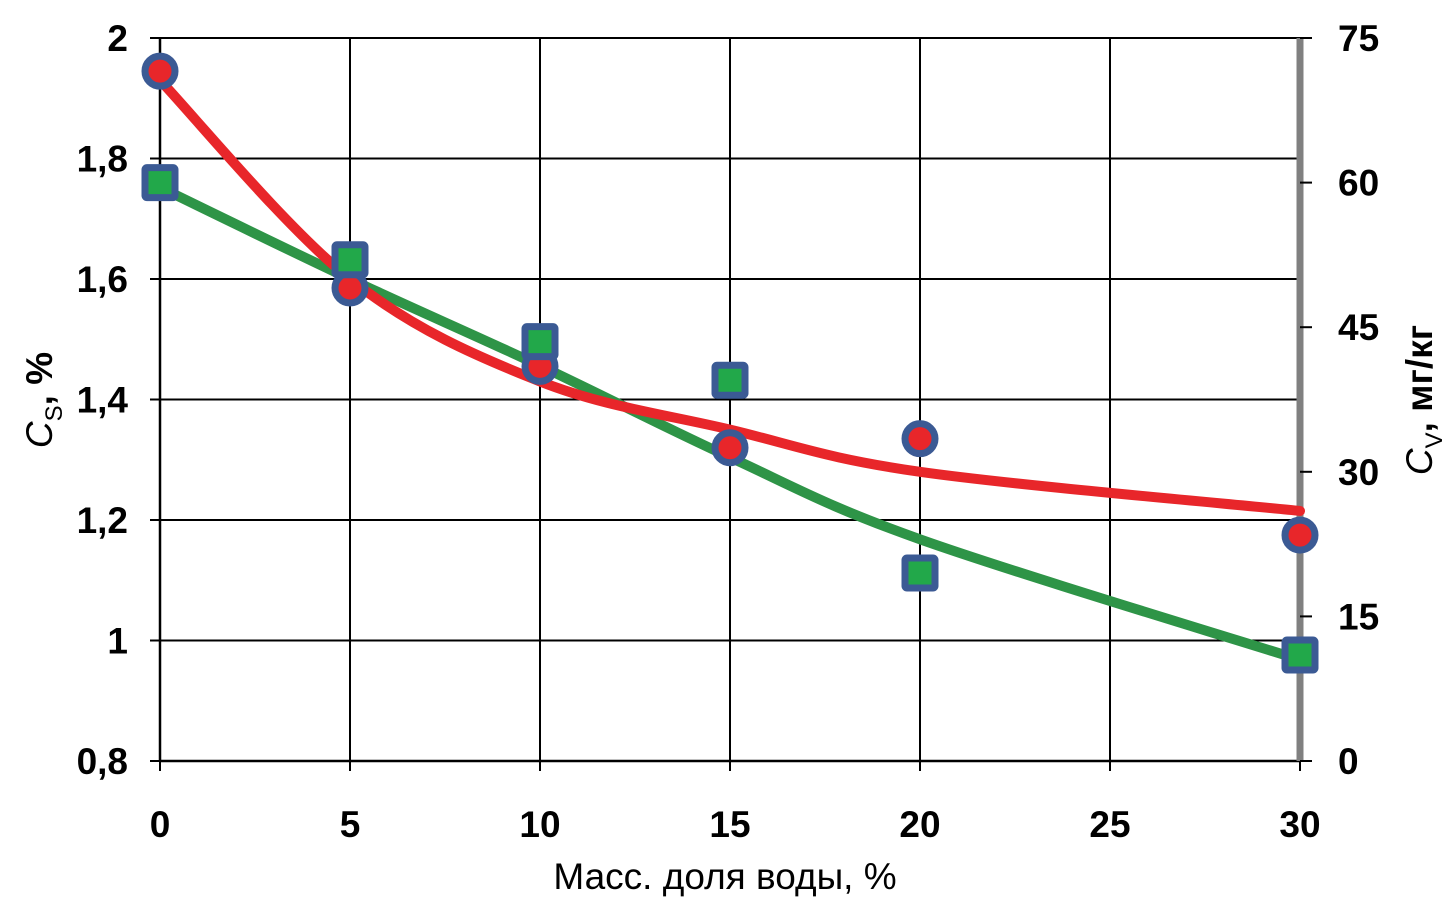  I want to click on y-right-symbol: C, so click(1419, 461).